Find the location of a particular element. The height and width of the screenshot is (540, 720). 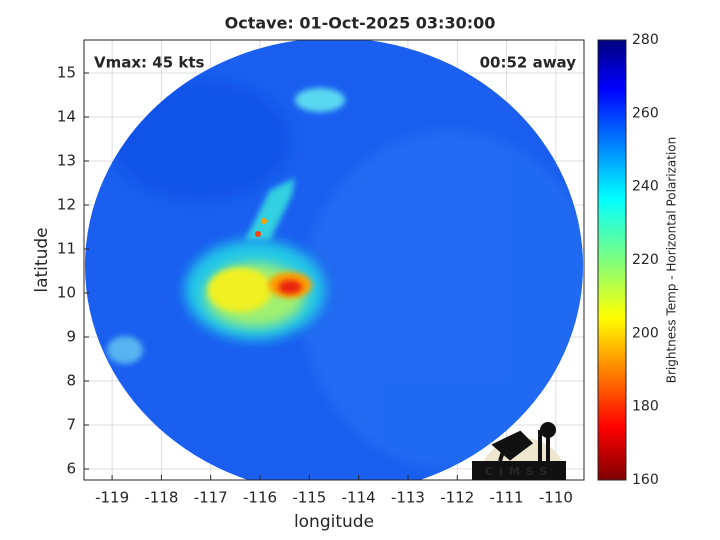

y-tick-label: 15 is located at coordinates (66, 73).